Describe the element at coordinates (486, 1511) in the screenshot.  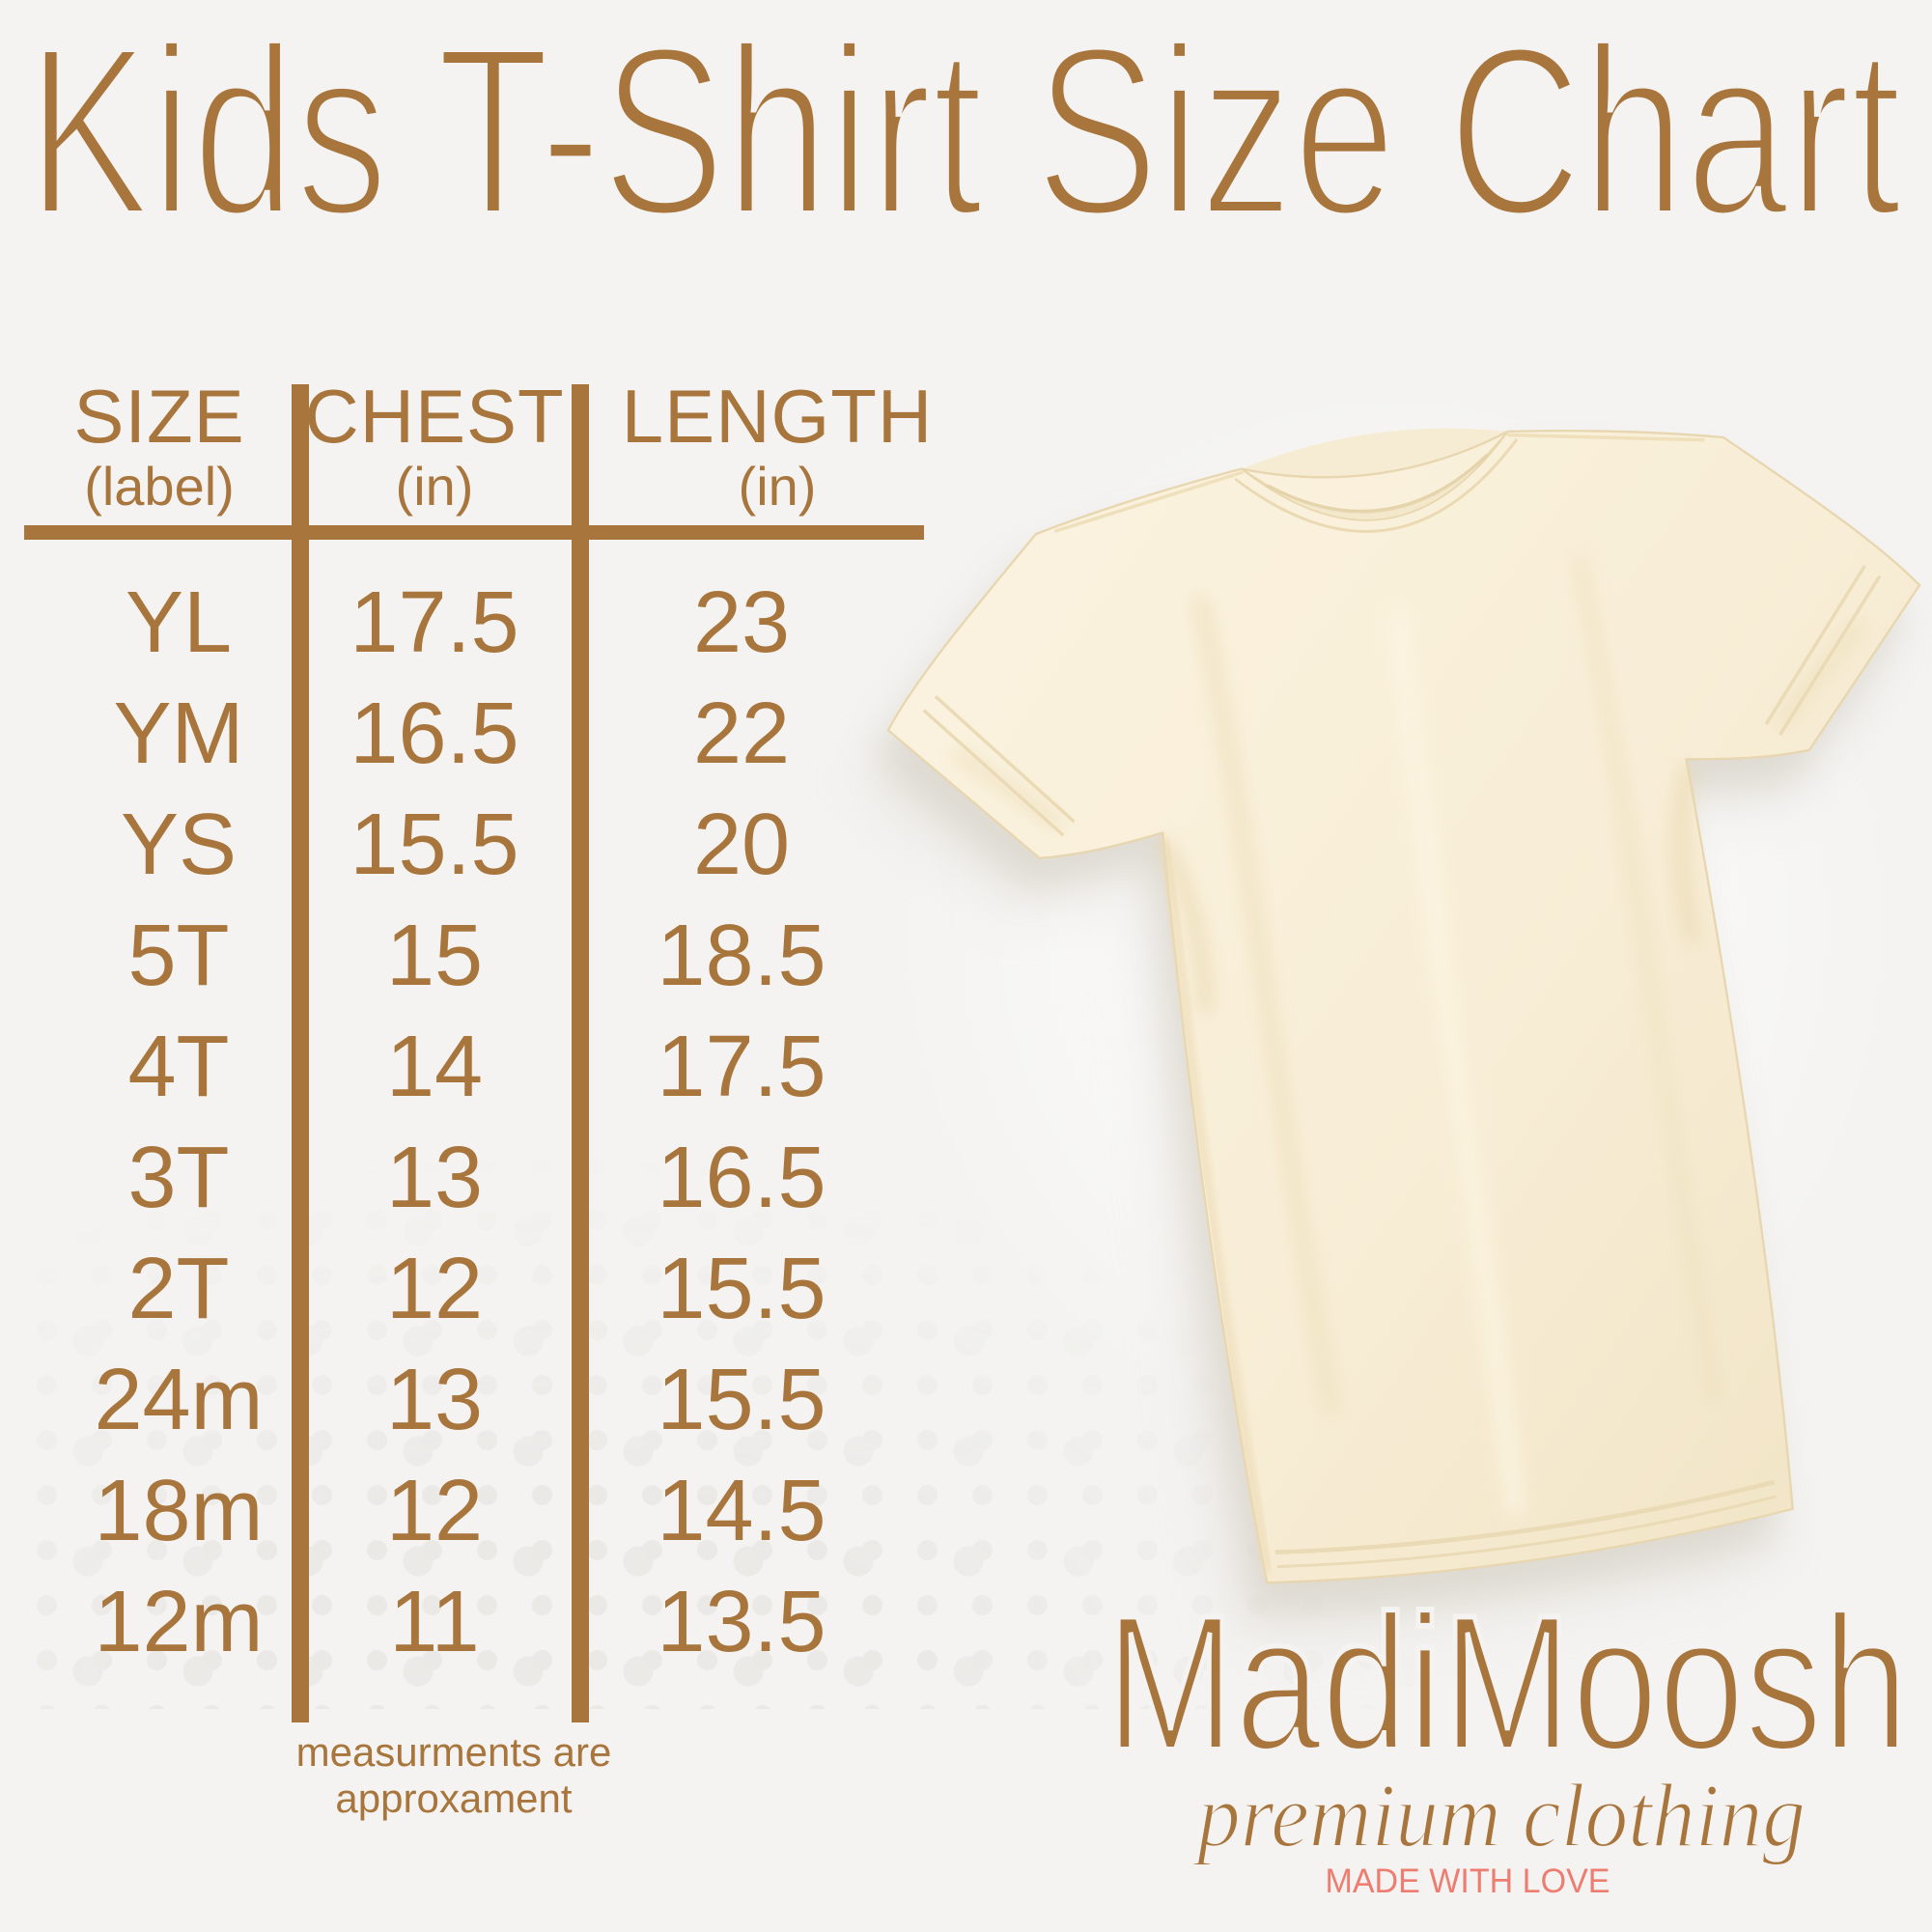
I see `table-row: 18m 12 14.5` at that location.